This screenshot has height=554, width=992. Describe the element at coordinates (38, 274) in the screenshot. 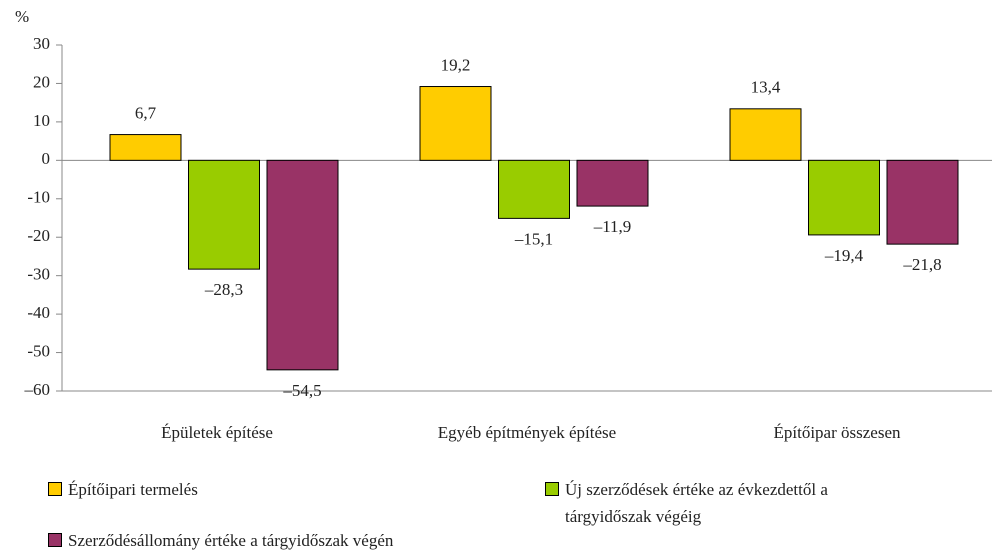

I see `y-tick-label: -30` at that location.